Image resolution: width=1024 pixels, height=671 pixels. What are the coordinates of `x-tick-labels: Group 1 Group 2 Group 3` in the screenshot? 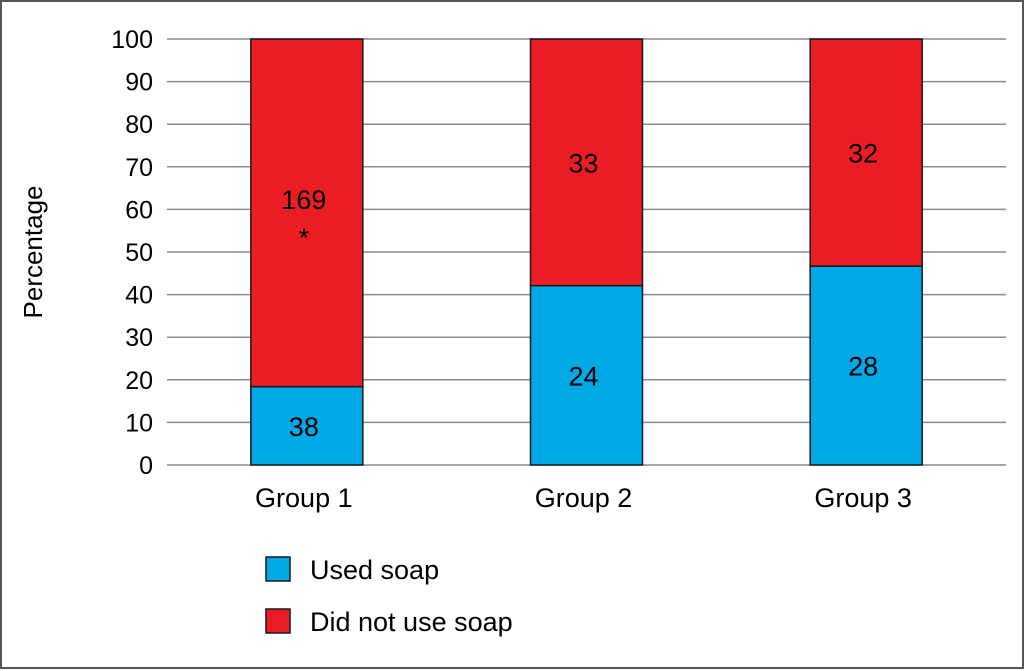 It's located at (583, 498).